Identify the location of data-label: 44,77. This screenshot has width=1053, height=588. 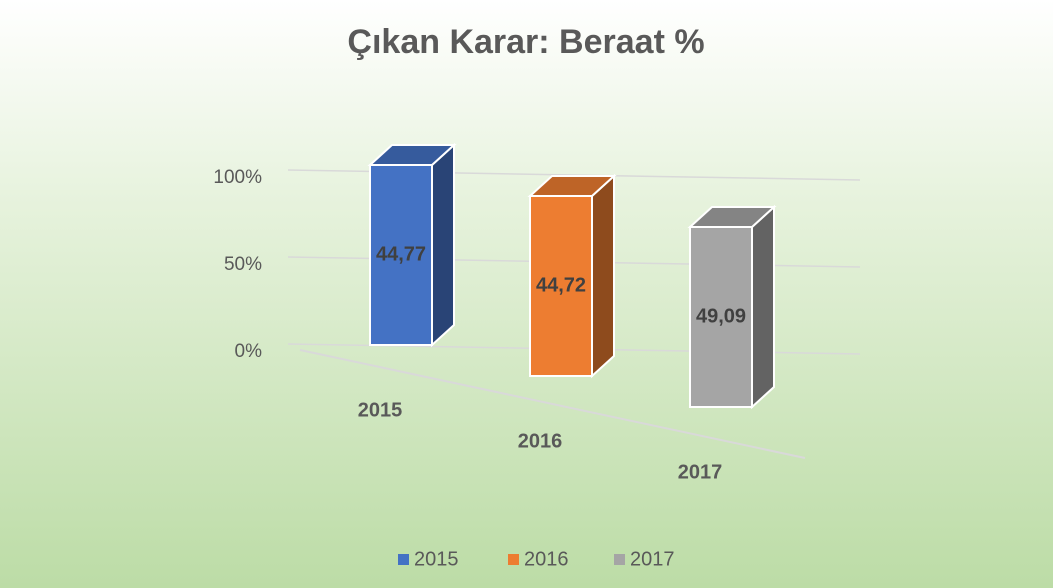
(401, 254).